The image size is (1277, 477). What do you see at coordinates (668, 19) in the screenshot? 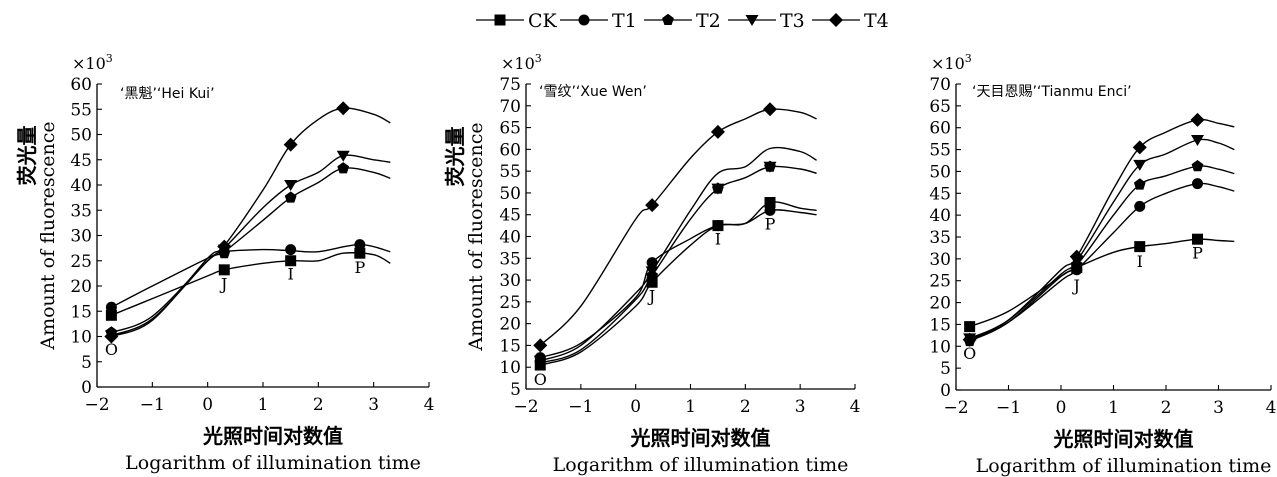
I see `legend-marker-pentagon` at bounding box center [668, 19].